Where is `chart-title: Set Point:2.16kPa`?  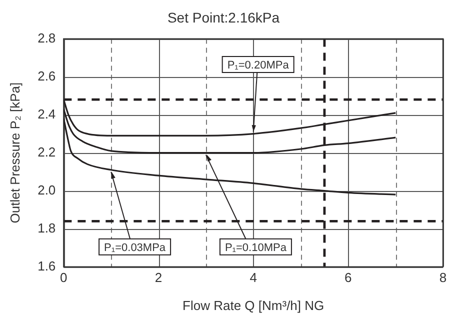
chart-title: Set Point:2.16kPa is located at coordinates (223, 17).